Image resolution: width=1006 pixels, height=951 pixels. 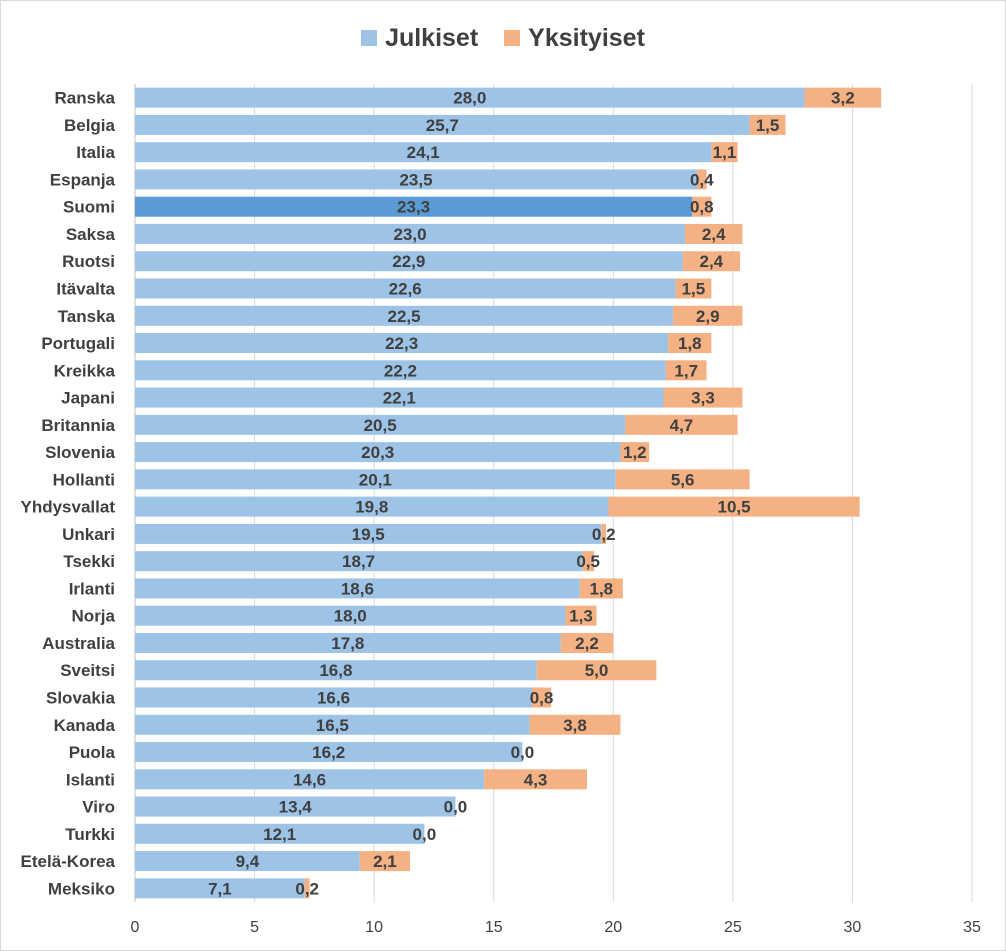 What do you see at coordinates (92, 752) in the screenshot?
I see `category-label: Puola` at bounding box center [92, 752].